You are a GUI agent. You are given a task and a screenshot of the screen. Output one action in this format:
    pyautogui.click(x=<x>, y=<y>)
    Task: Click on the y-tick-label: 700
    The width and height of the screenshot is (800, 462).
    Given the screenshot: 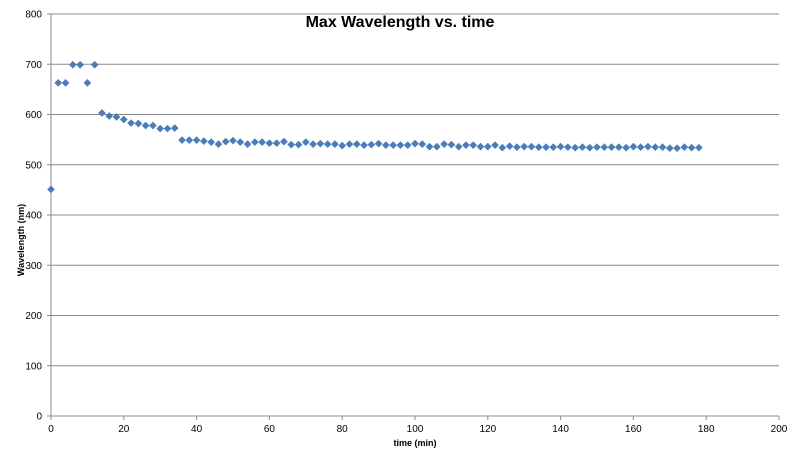 What is the action you would take?
    pyautogui.click(x=33, y=65)
    